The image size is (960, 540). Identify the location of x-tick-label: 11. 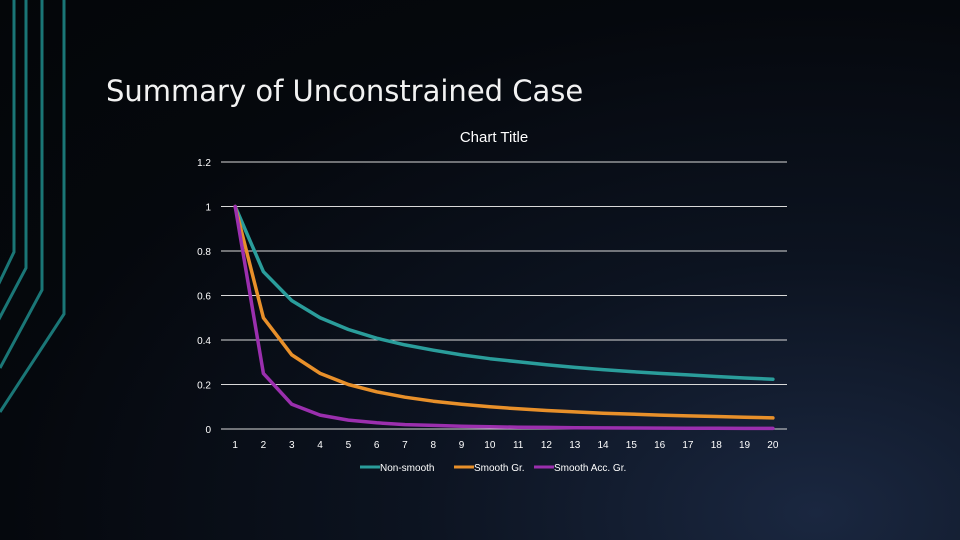
(518, 445).